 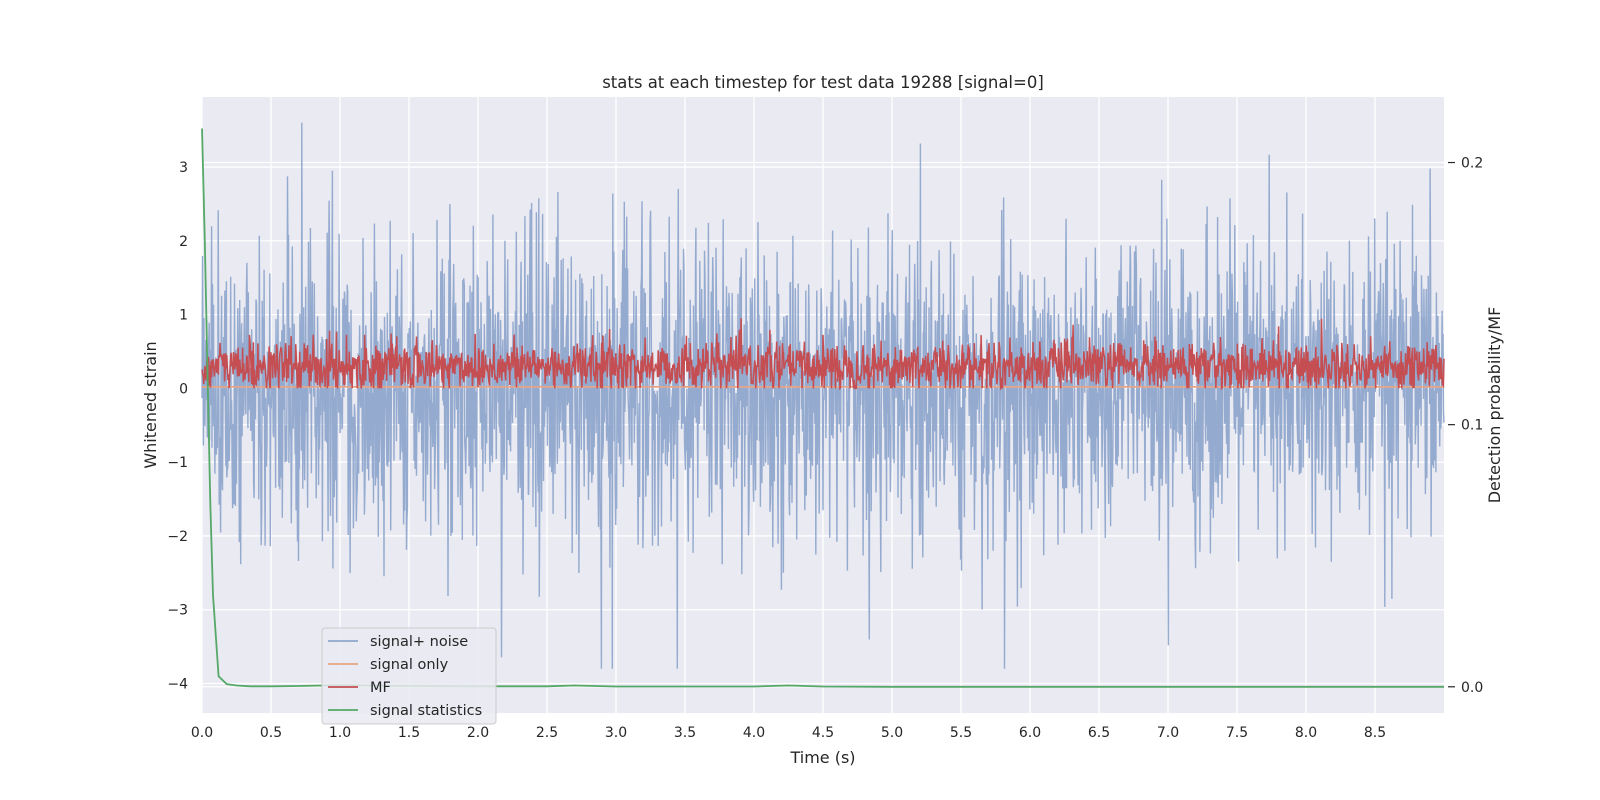 I want to click on y2-tick-label: 0.1, so click(x=1472, y=426).